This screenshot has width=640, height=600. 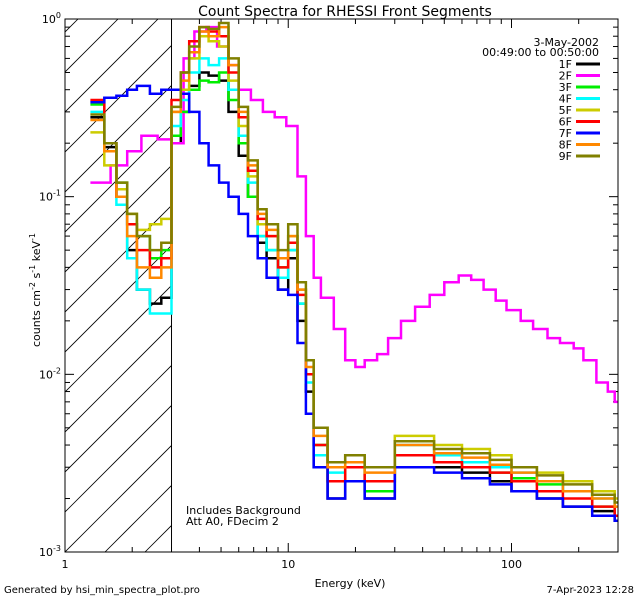 What do you see at coordinates (565, 99) in the screenshot?
I see `legend-label-4F: 4F` at bounding box center [565, 99].